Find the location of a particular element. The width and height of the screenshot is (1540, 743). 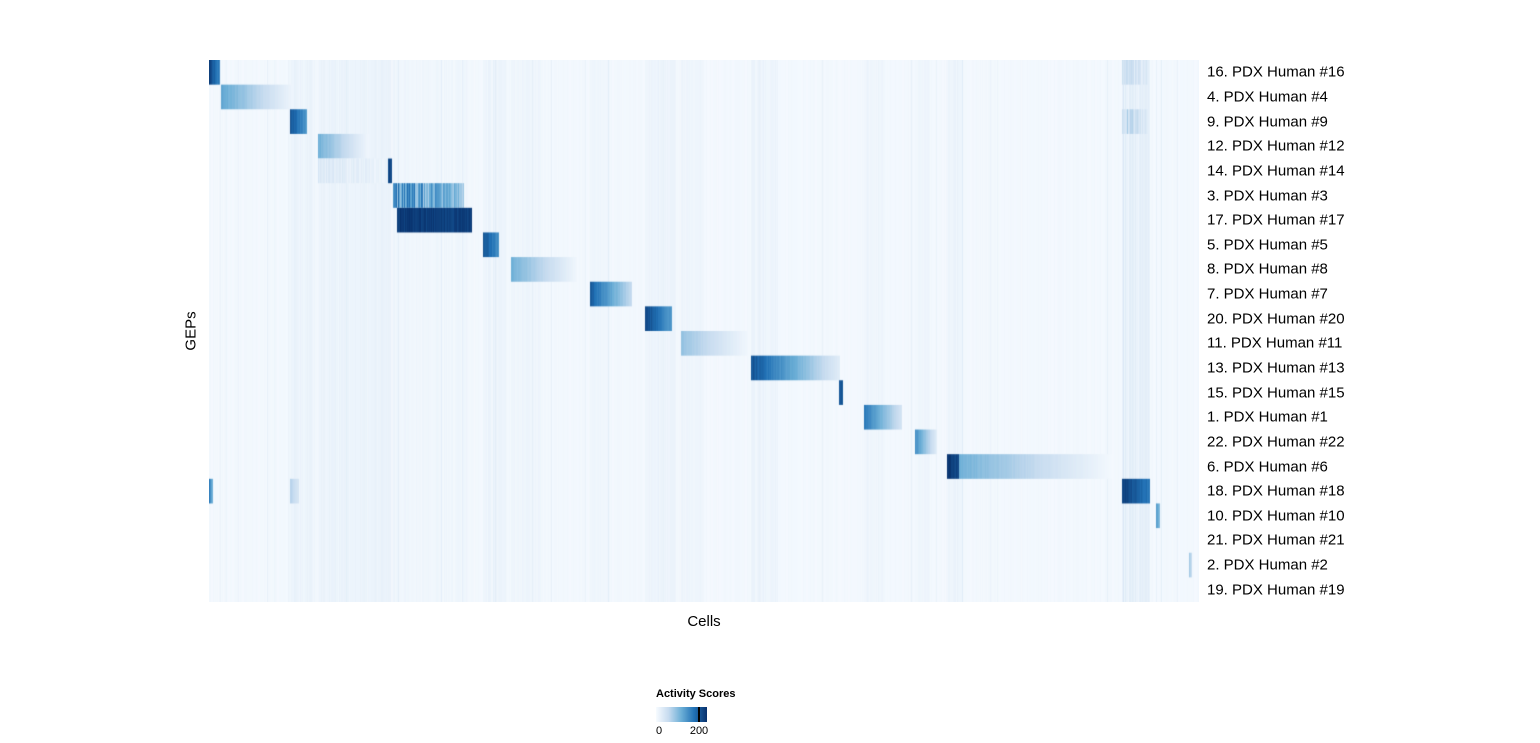

row-label: 17. PDX Human #17 is located at coordinates (1276, 220).